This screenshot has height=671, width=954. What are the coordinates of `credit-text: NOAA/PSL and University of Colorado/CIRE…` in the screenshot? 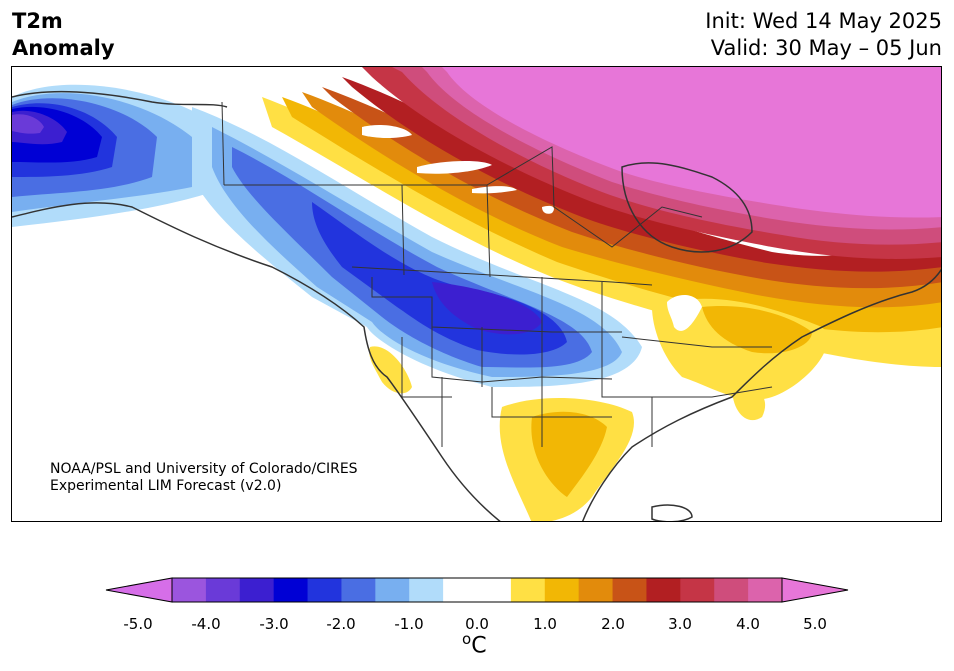 It's located at (204, 478).